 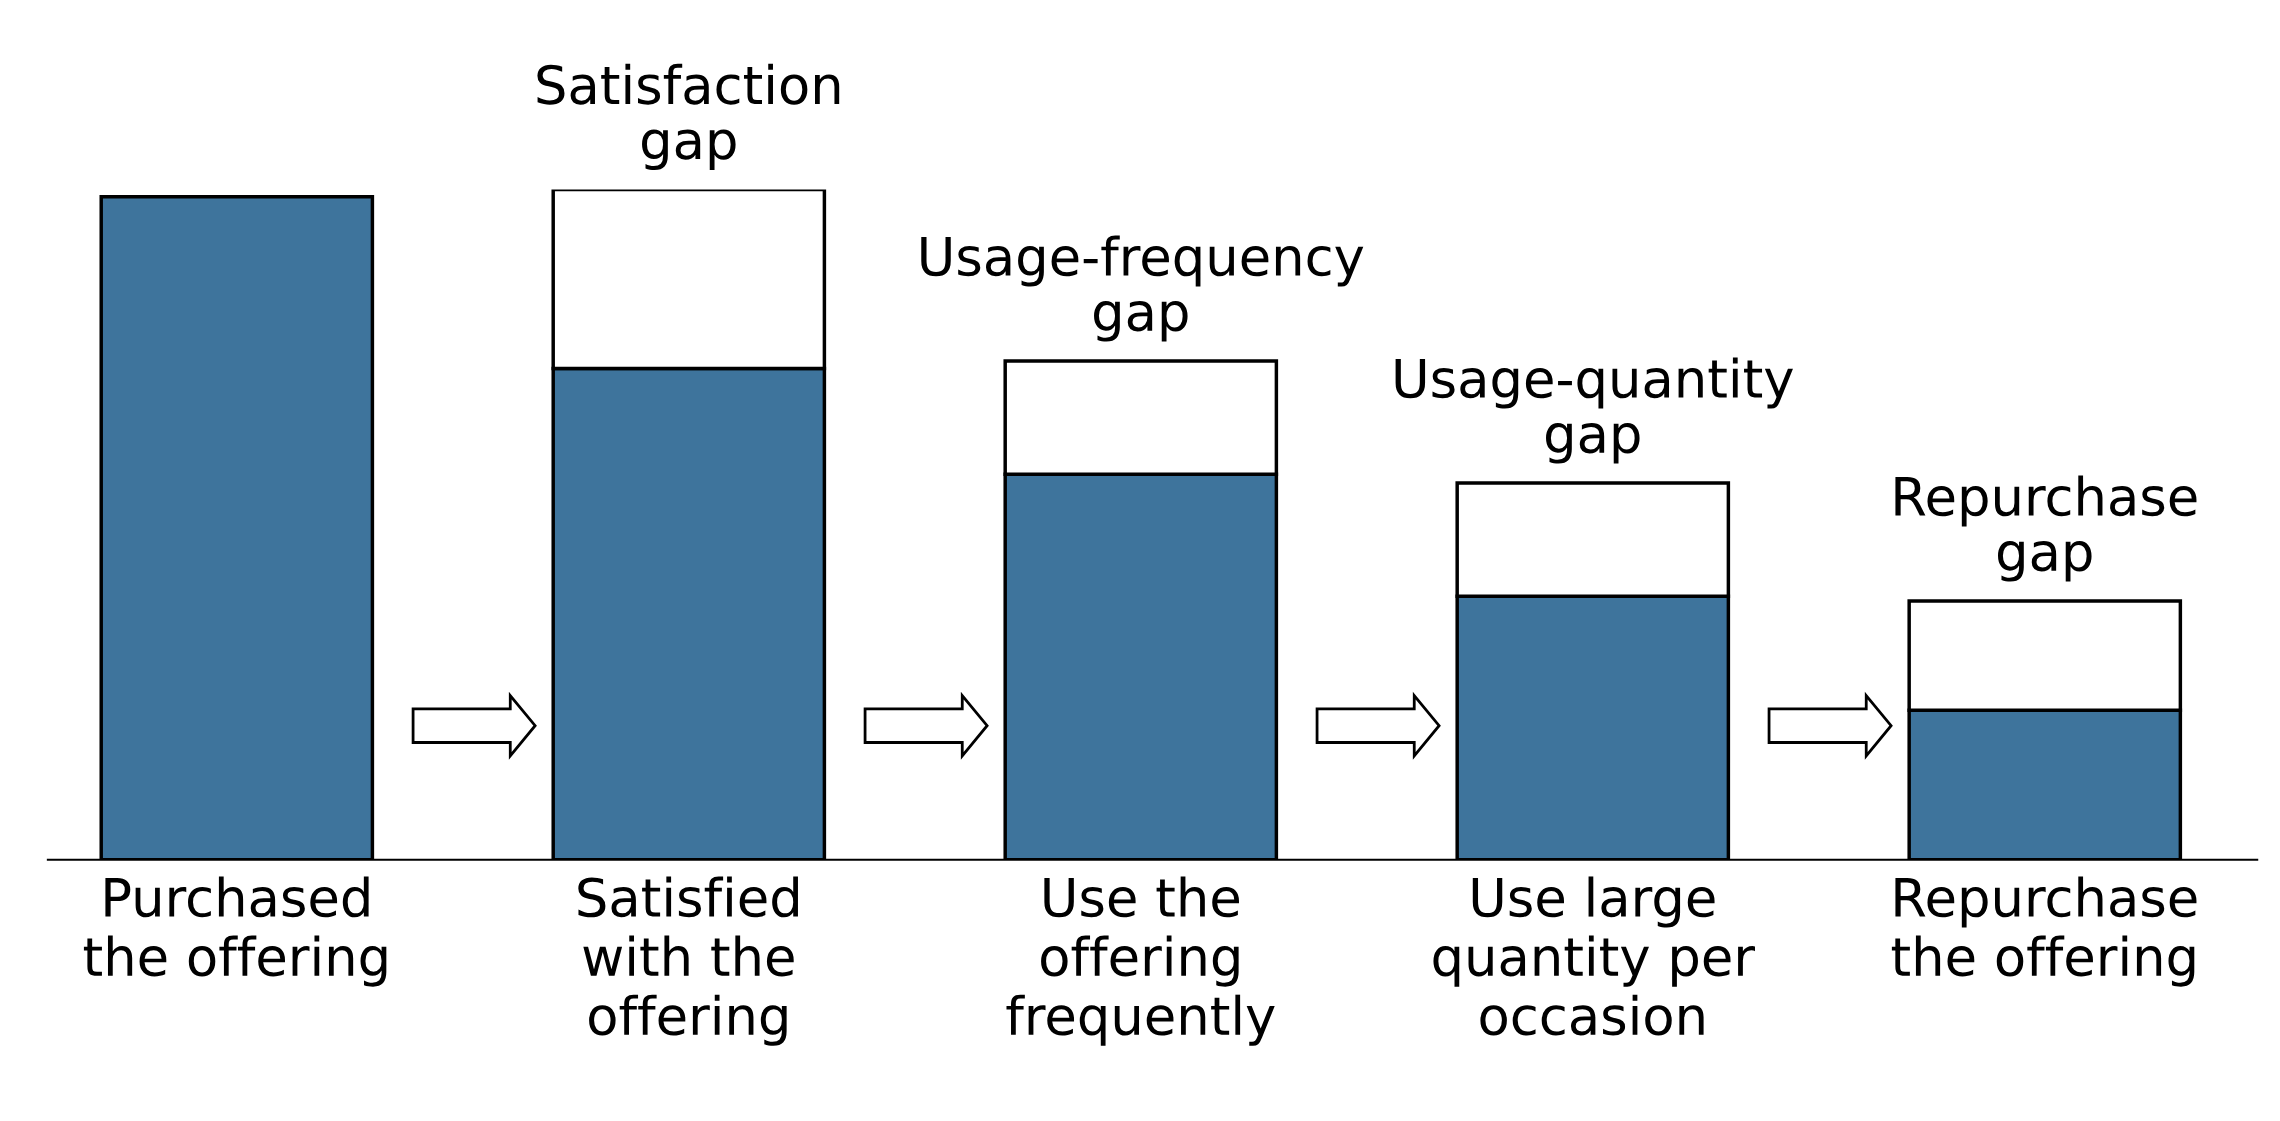 I want to click on x-tick-label: Use large quantity per occasion, so click(x=1594, y=956).